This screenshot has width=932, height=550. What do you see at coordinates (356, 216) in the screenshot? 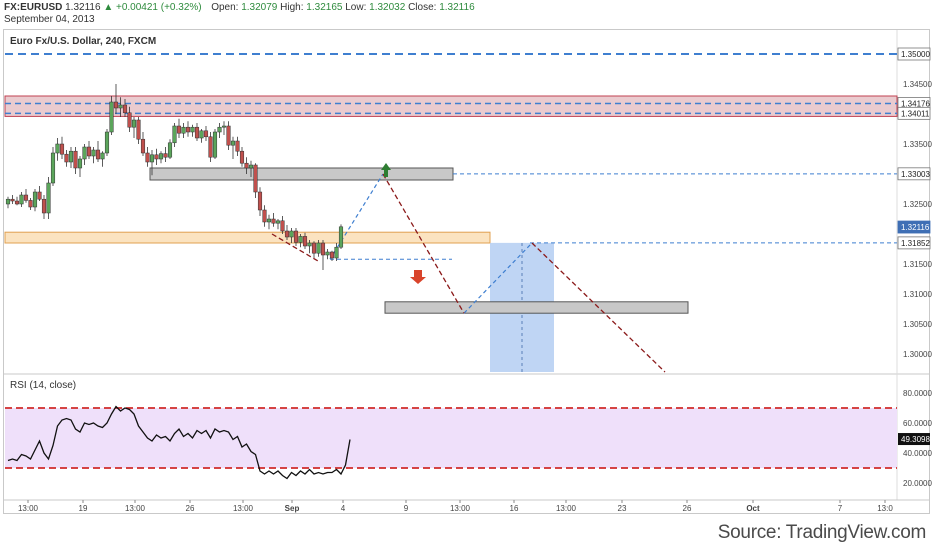
I see `bullish-projection-path` at bounding box center [356, 216].